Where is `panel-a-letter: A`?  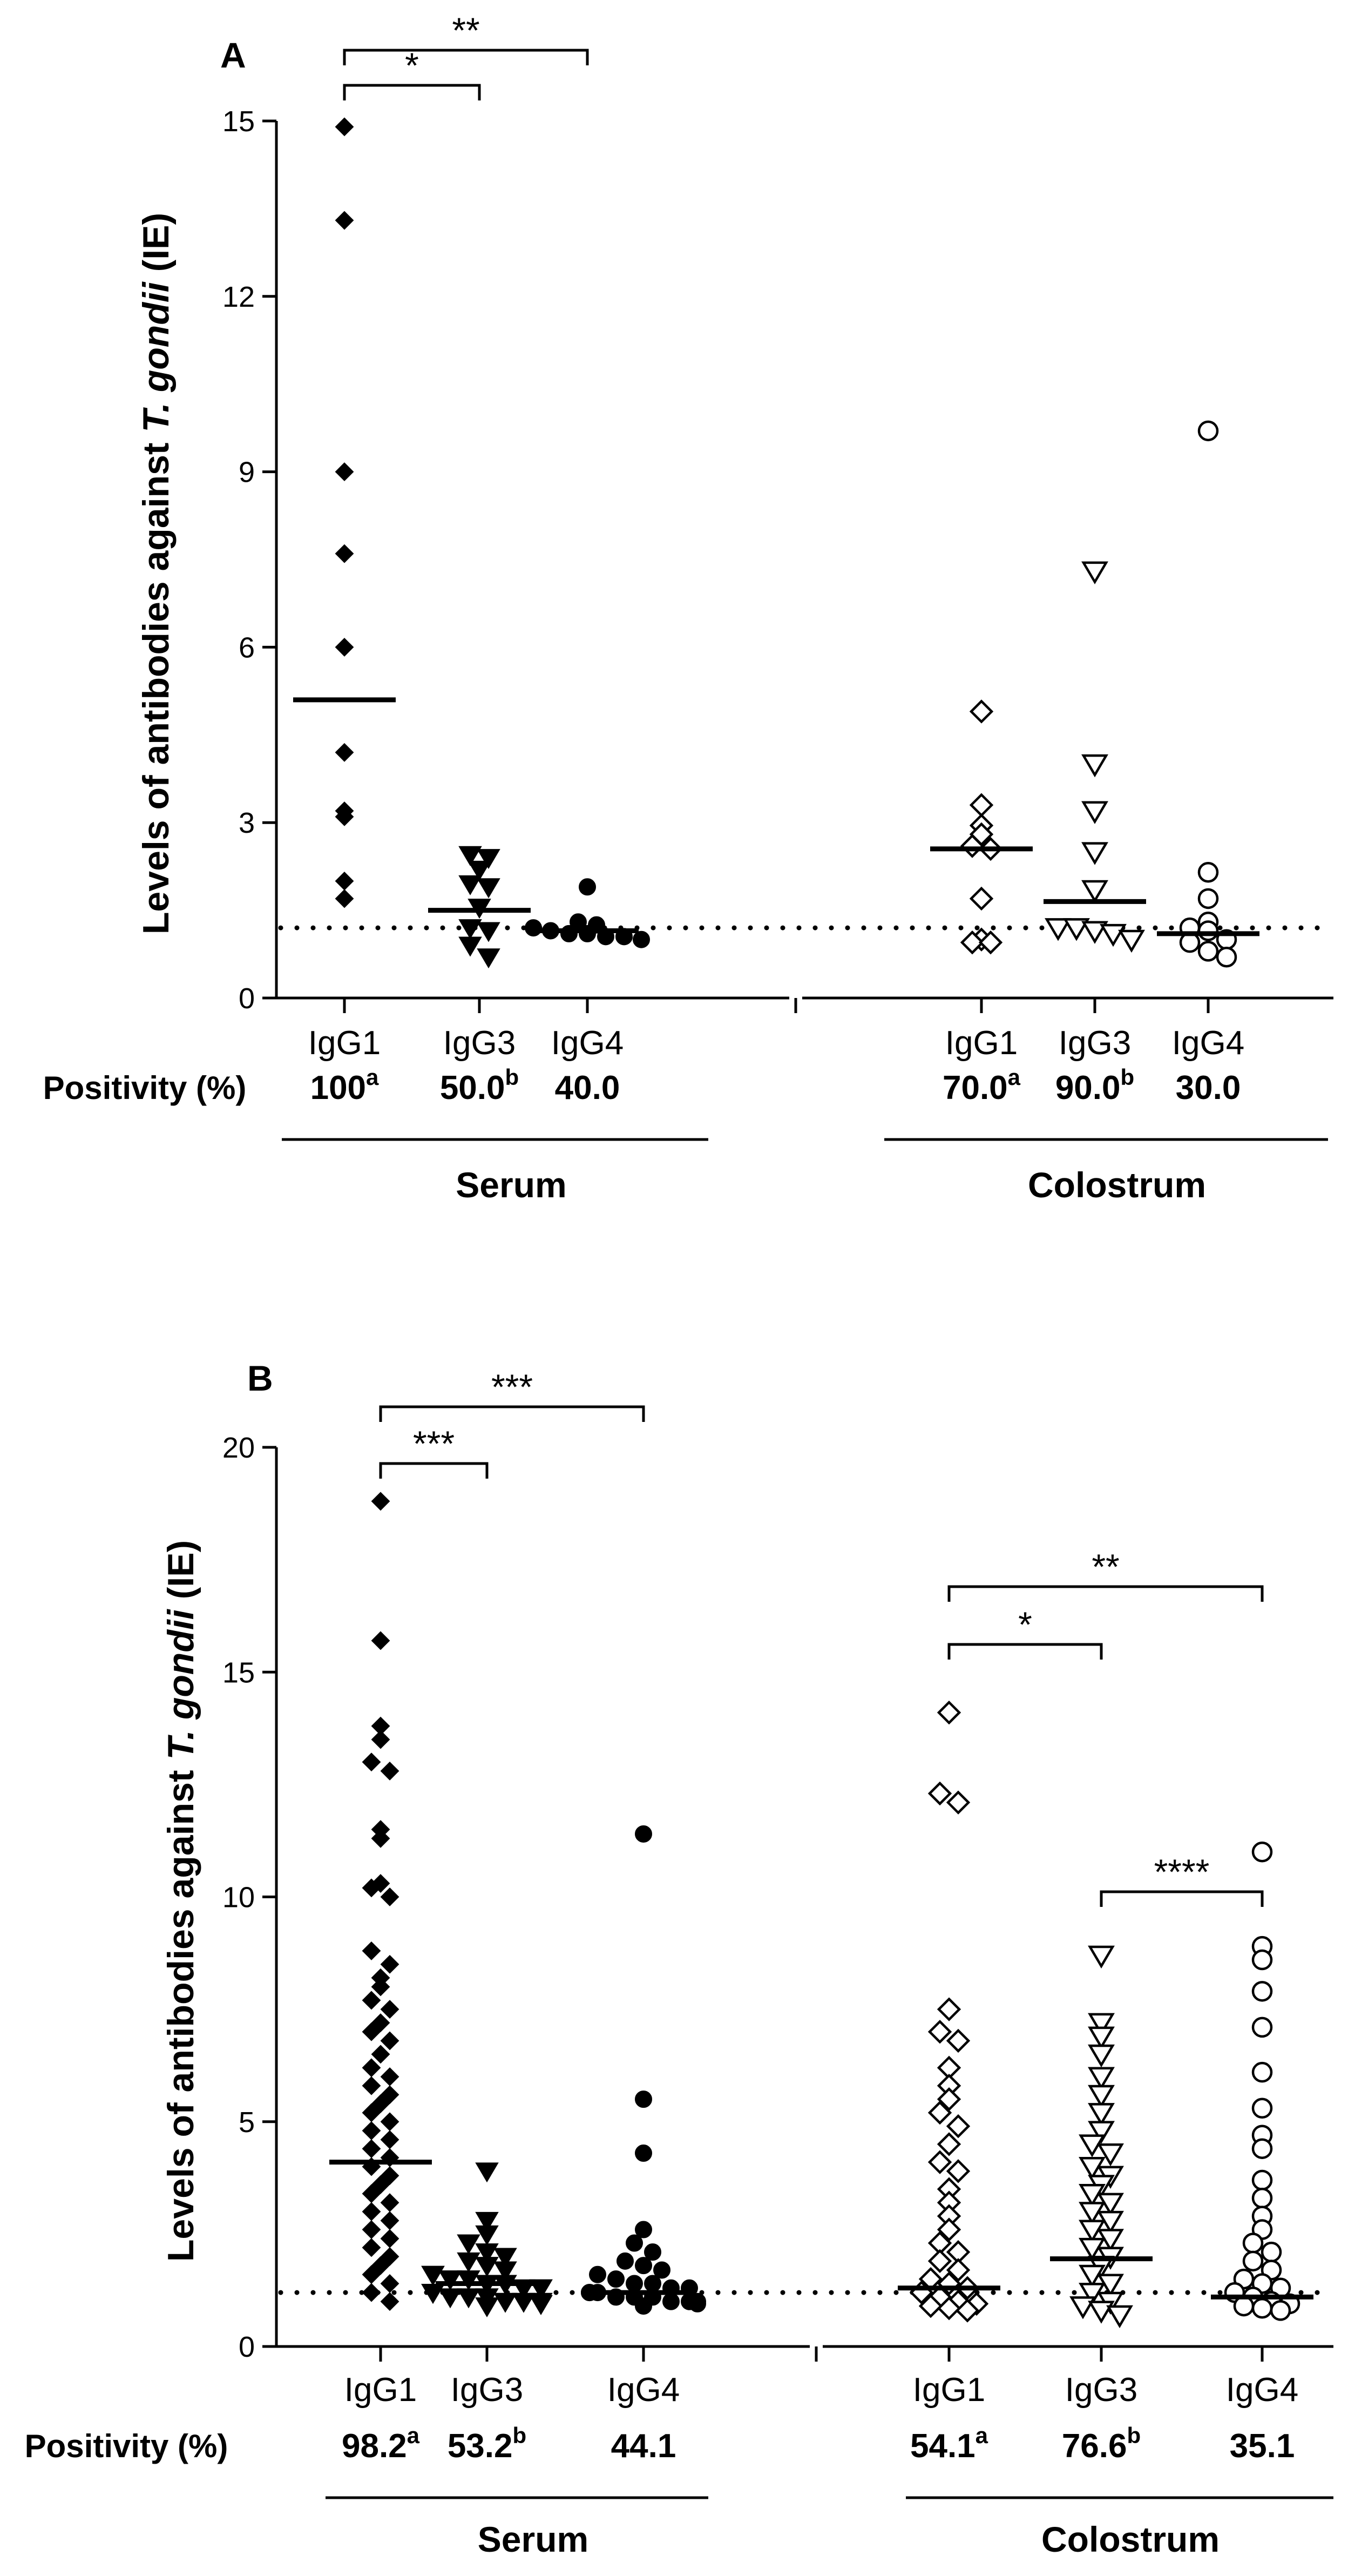
panel-a-letter: A is located at coordinates (233, 55).